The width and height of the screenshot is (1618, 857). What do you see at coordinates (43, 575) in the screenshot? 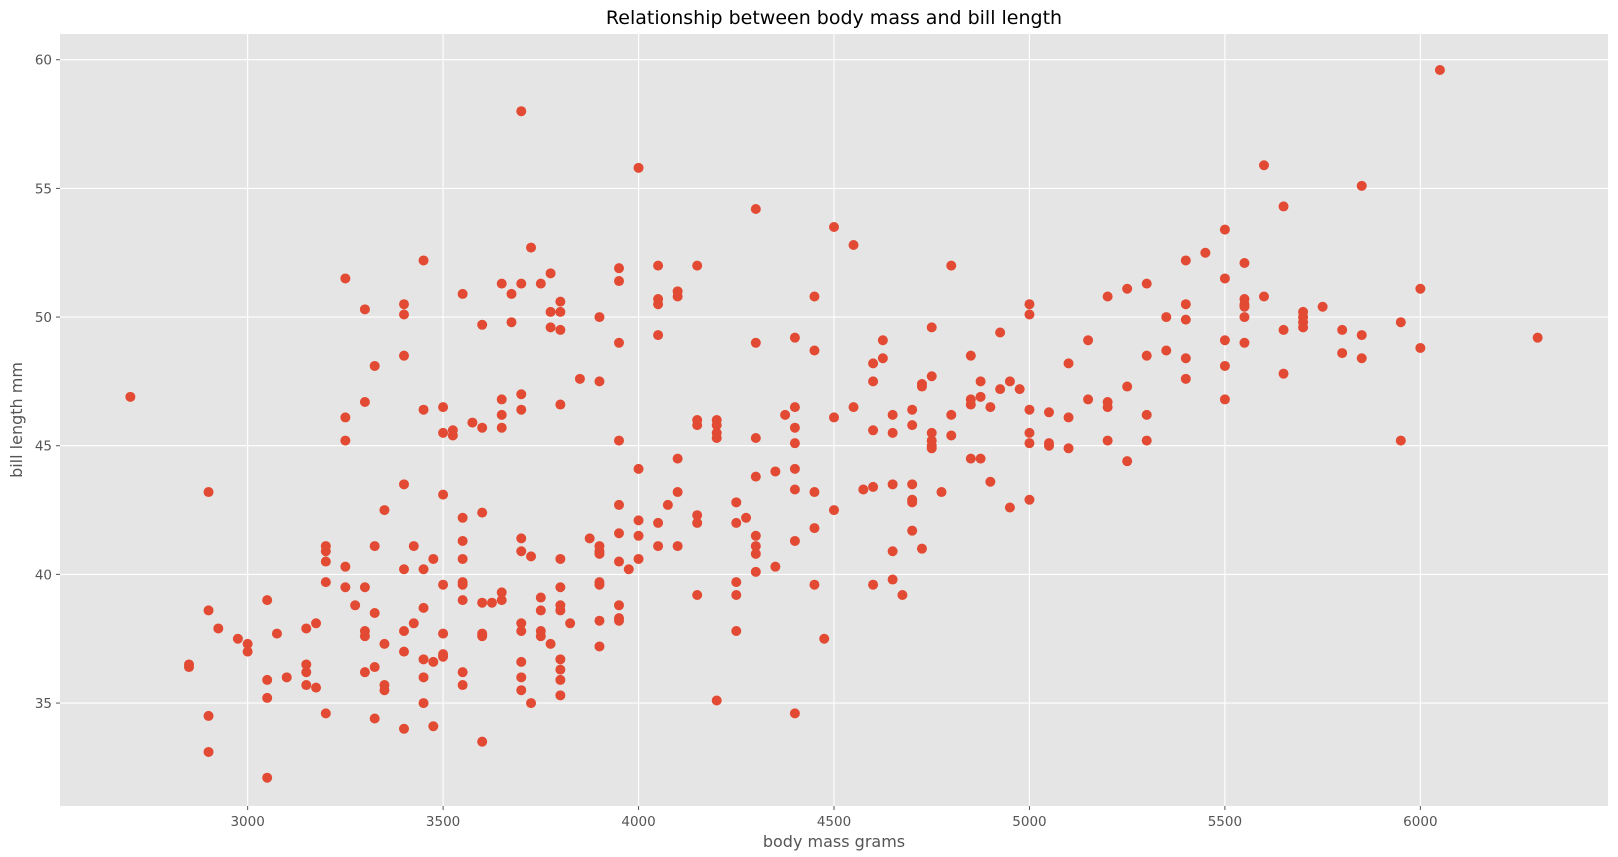
I see `y-tick-label: 40` at bounding box center [43, 575].